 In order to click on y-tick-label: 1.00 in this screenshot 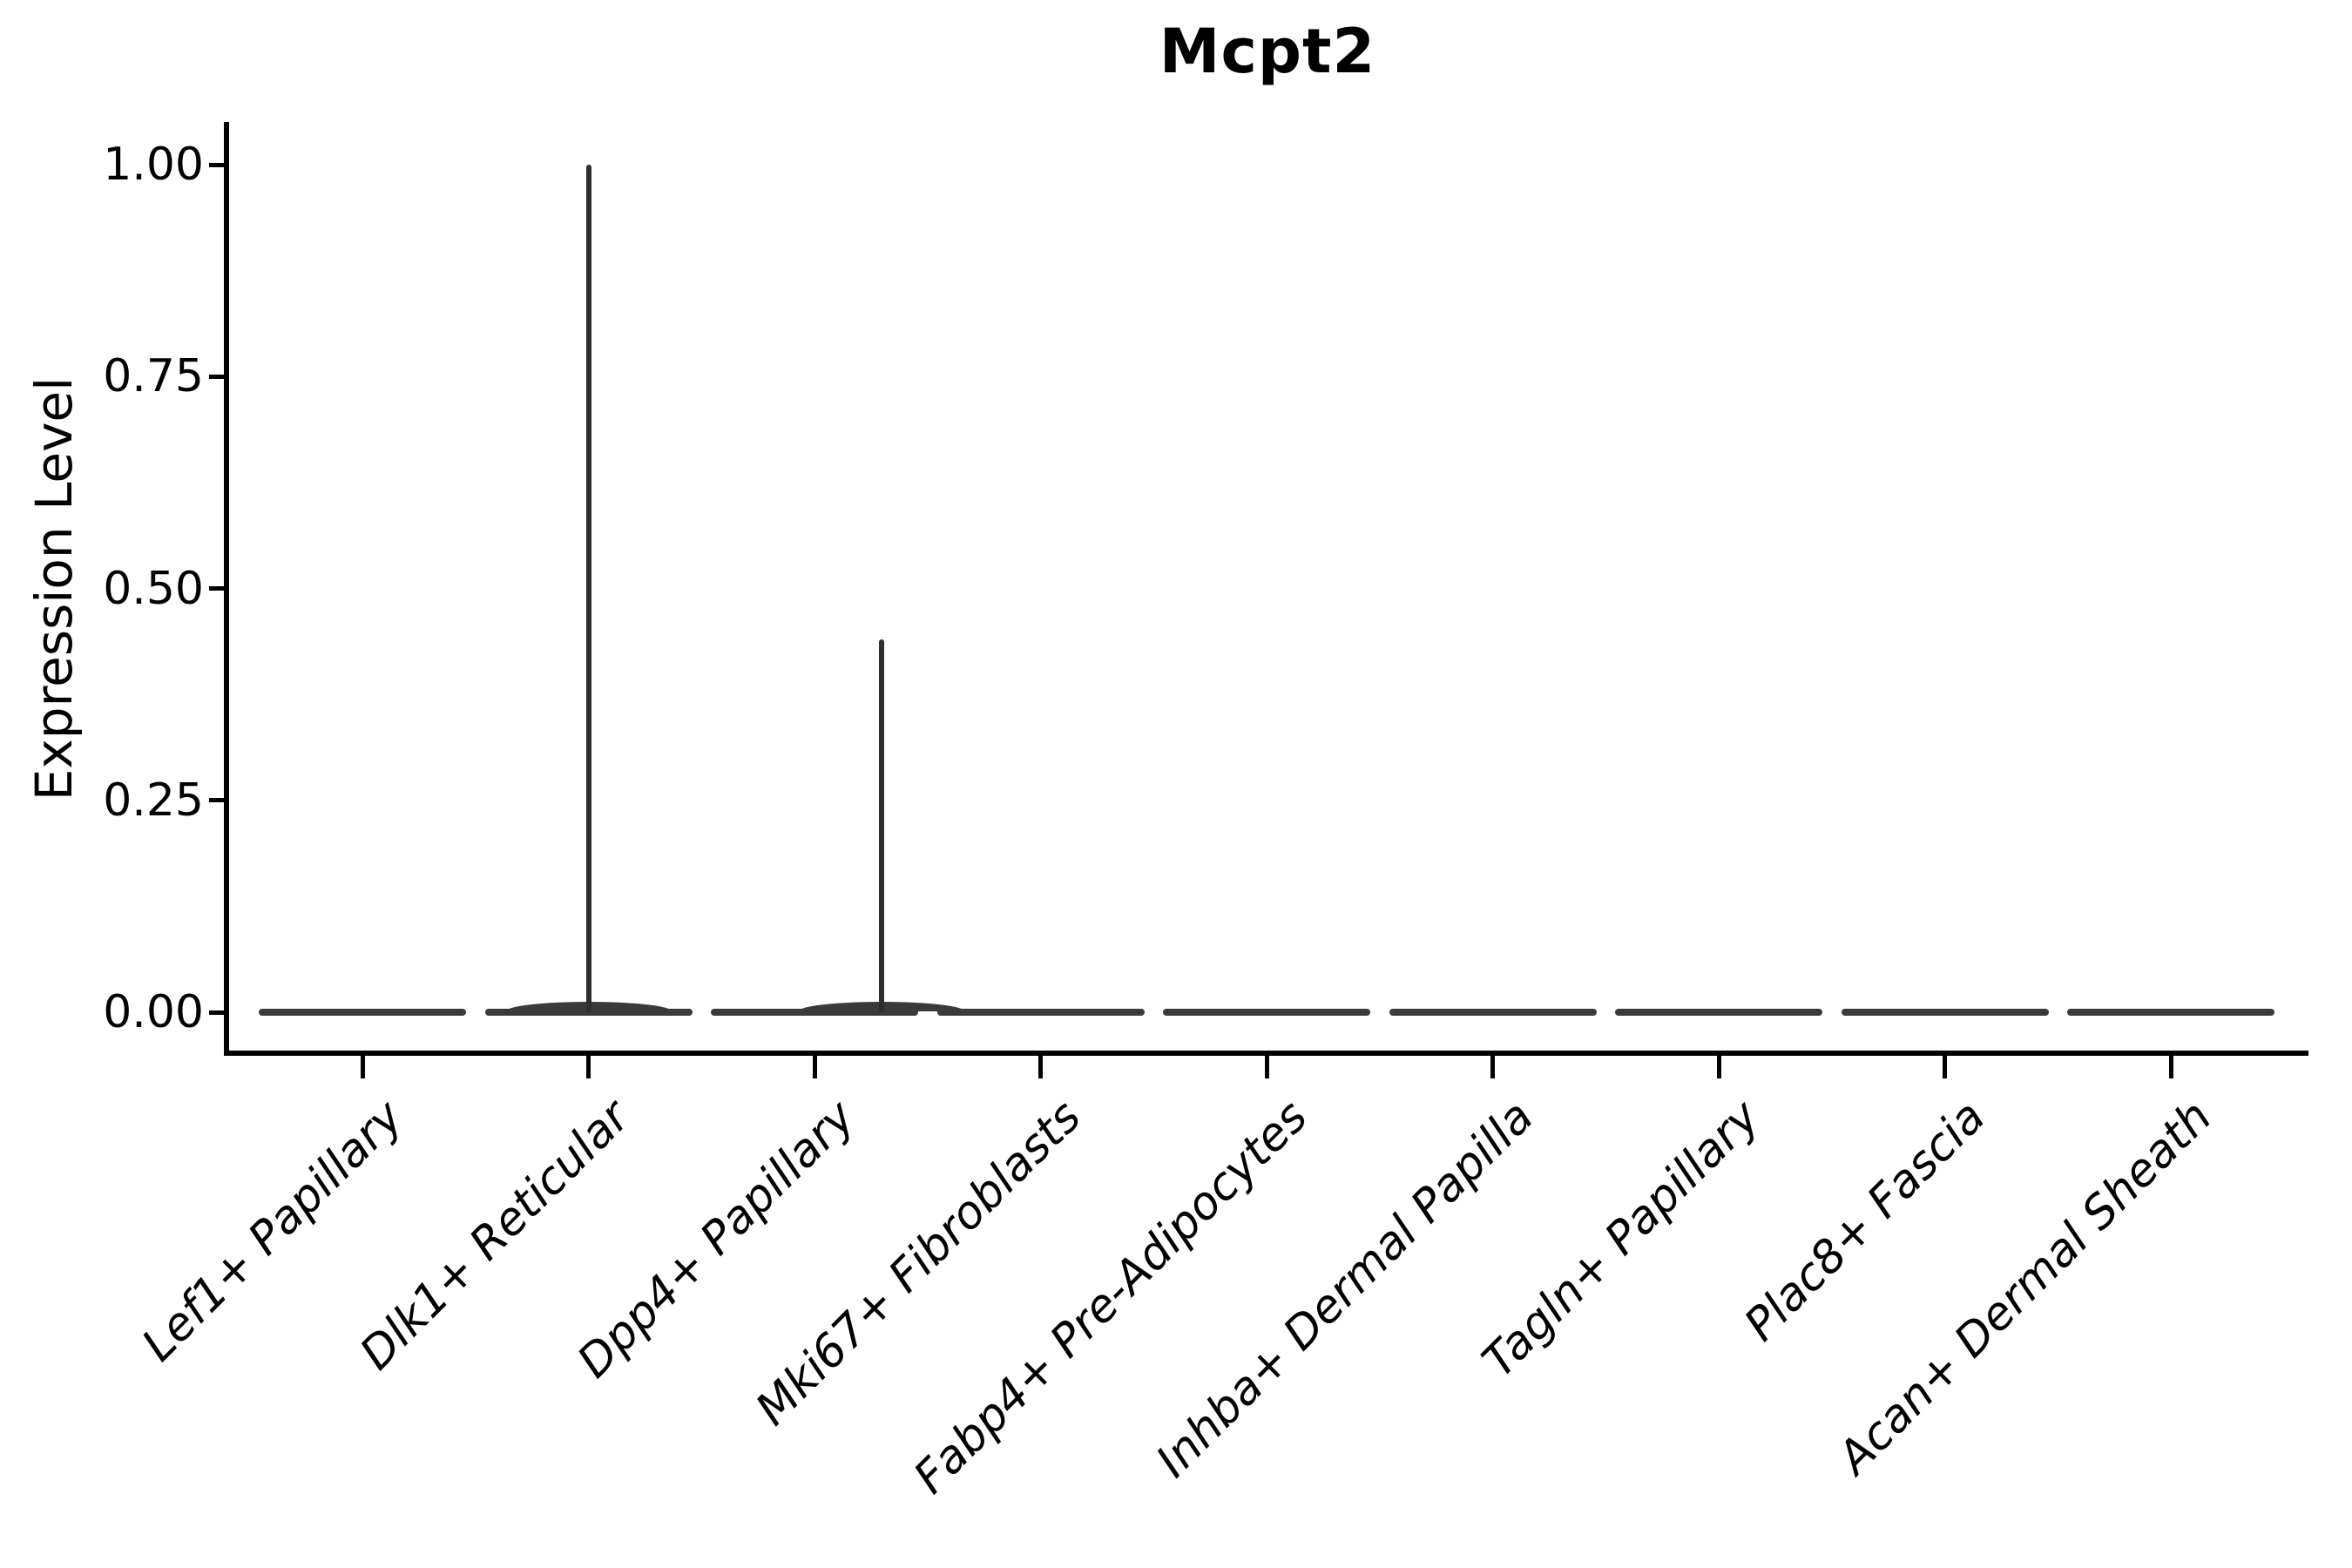, I will do `click(153, 165)`.